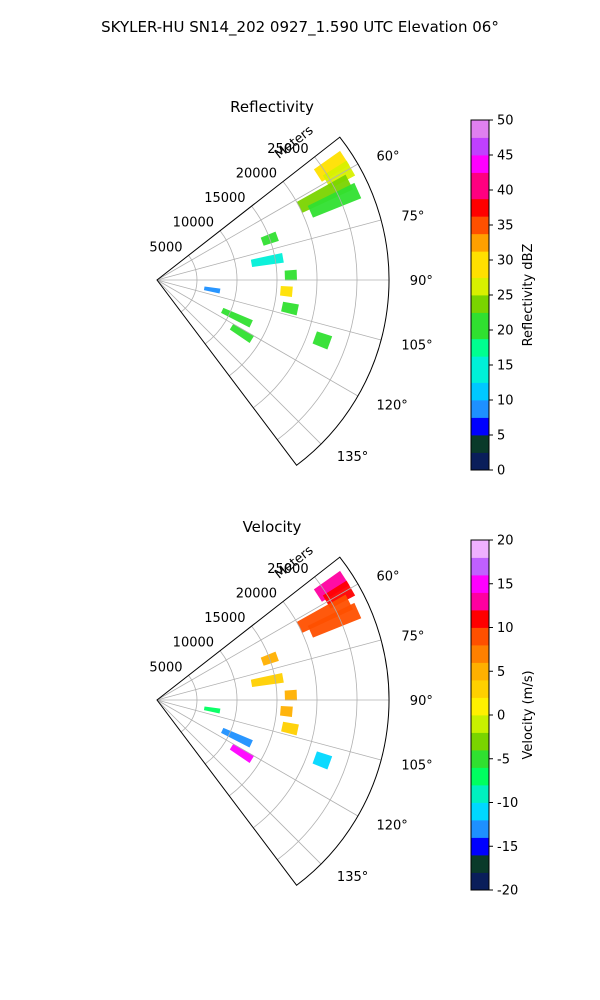  Describe the element at coordinates (272, 527) in the screenshot. I see `panel-title: Velocity` at that location.